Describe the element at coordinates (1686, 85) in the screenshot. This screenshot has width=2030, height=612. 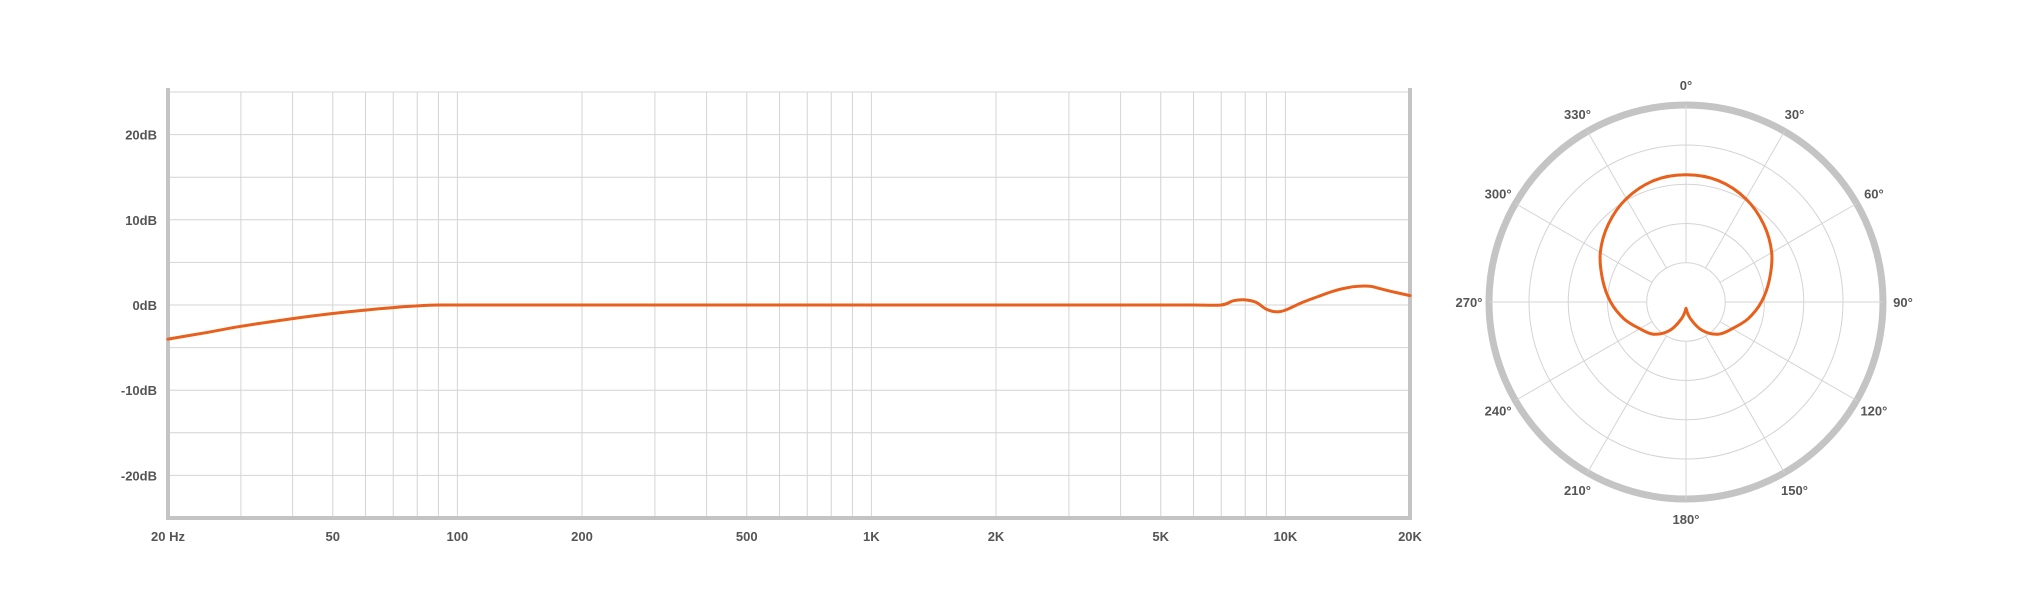
I see `polar-angle-label: 0°` at that location.